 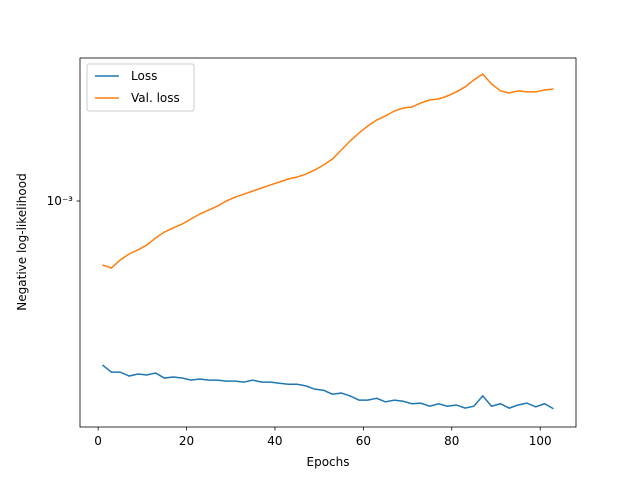 I want to click on x-tick-label: 100, so click(x=540, y=441).